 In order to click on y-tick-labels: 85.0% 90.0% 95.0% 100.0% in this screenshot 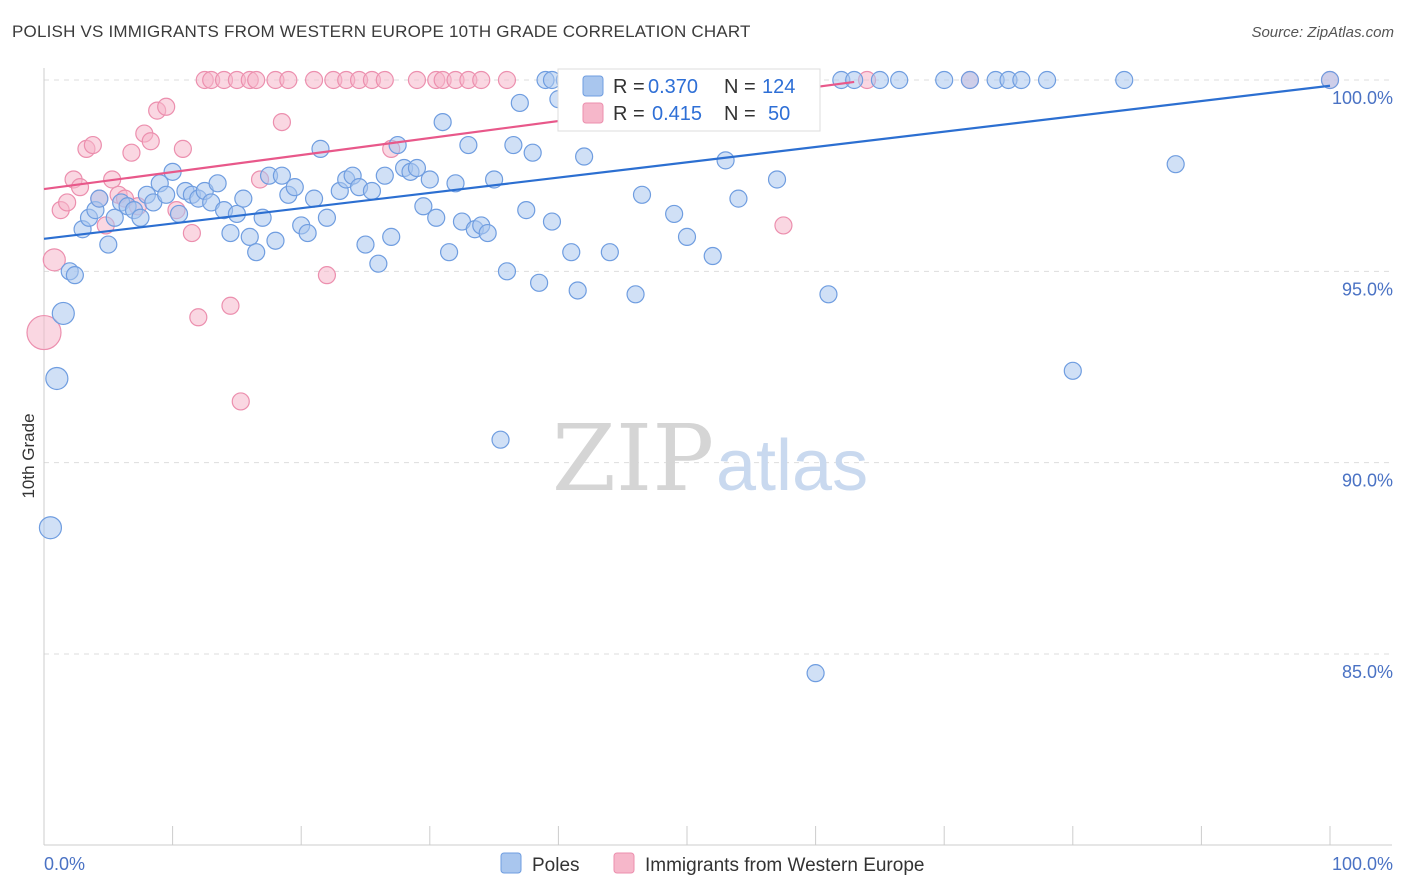, I will do `click(1362, 385)`.